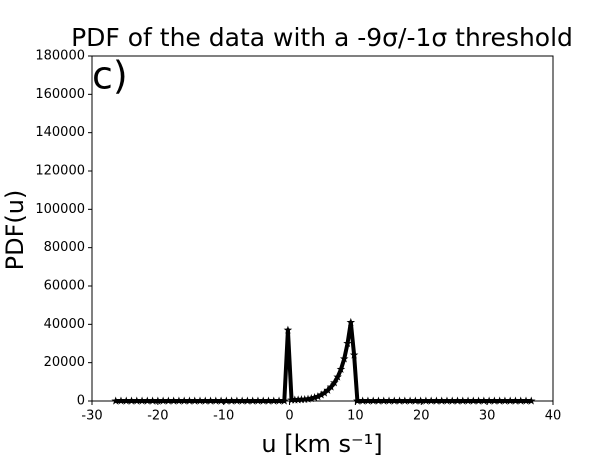 The image size is (615, 461). What do you see at coordinates (355, 416) in the screenshot?
I see `x-tick-label: 10` at bounding box center [355, 416].